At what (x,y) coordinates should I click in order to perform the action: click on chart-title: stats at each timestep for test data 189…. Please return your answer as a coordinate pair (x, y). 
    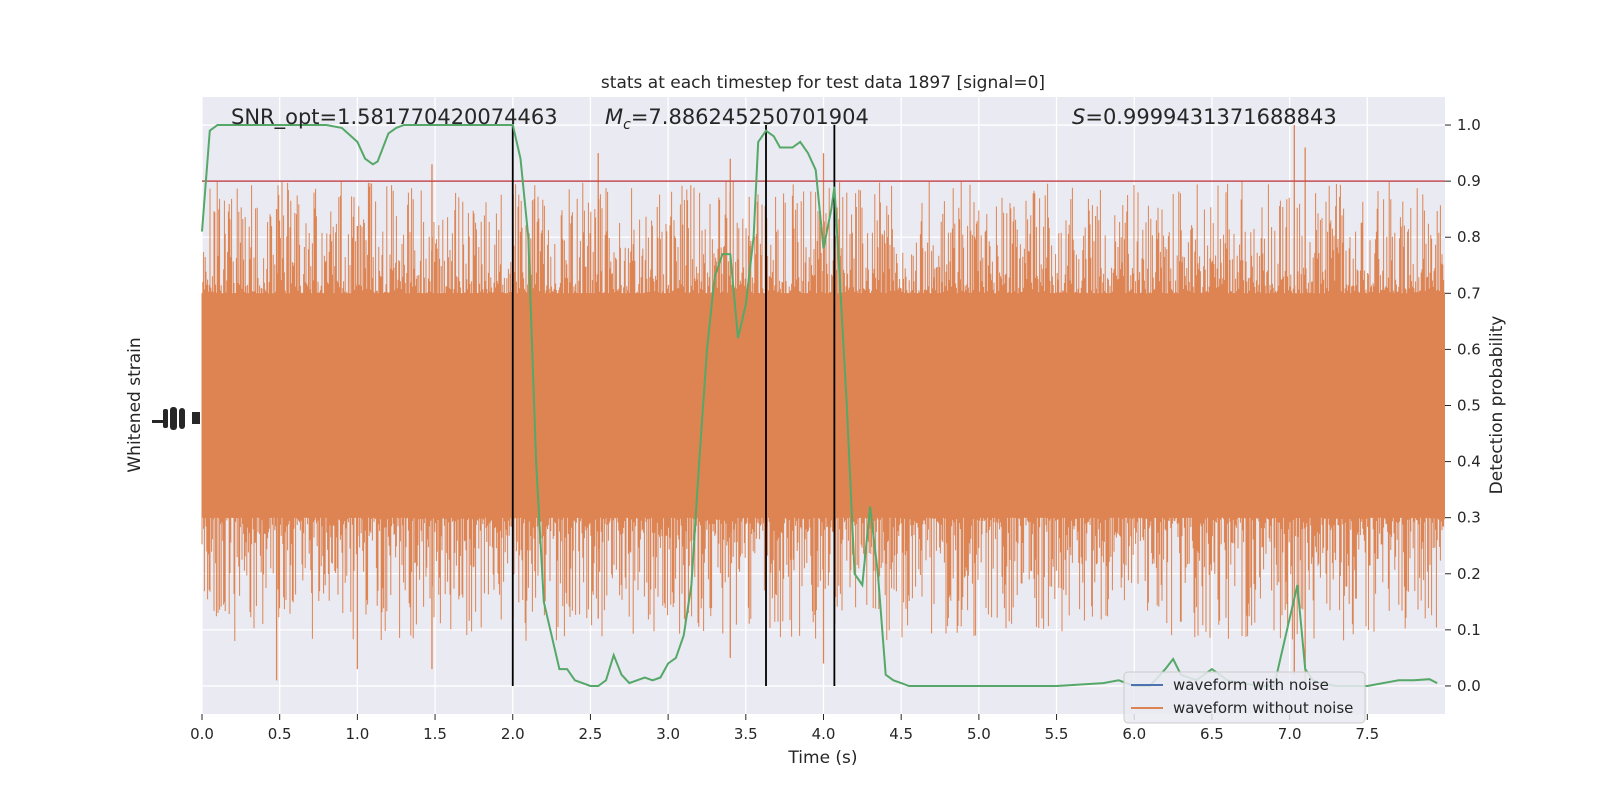
    Looking at the image, I should click on (823, 83).